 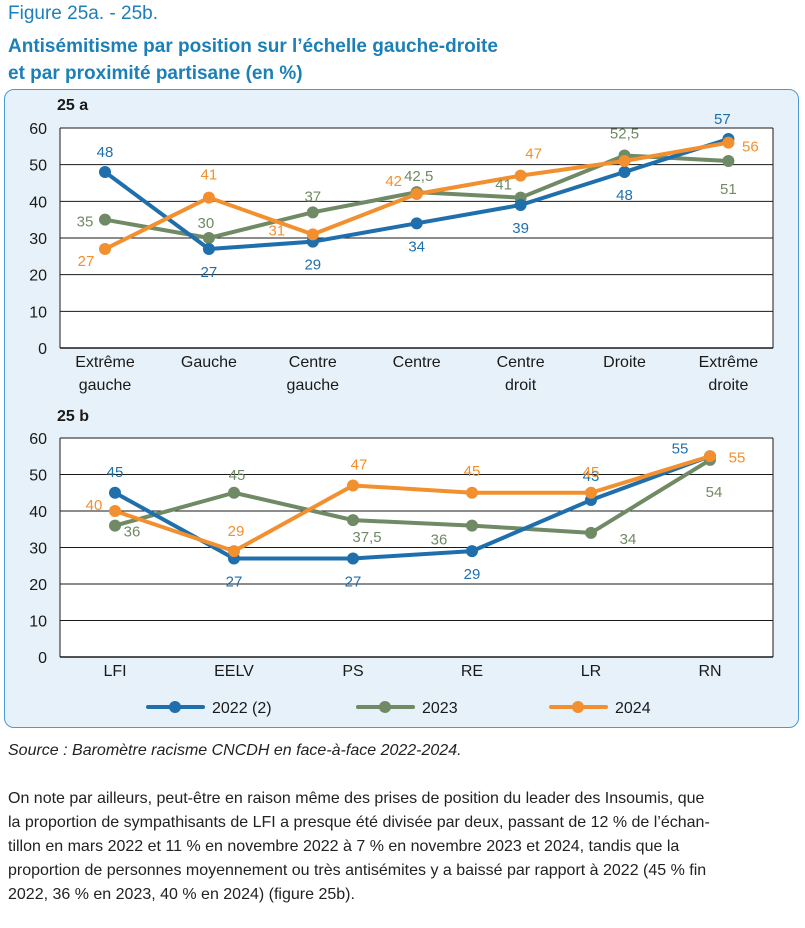 What do you see at coordinates (709, 671) in the screenshot?
I see `x-tick-label: RN` at bounding box center [709, 671].